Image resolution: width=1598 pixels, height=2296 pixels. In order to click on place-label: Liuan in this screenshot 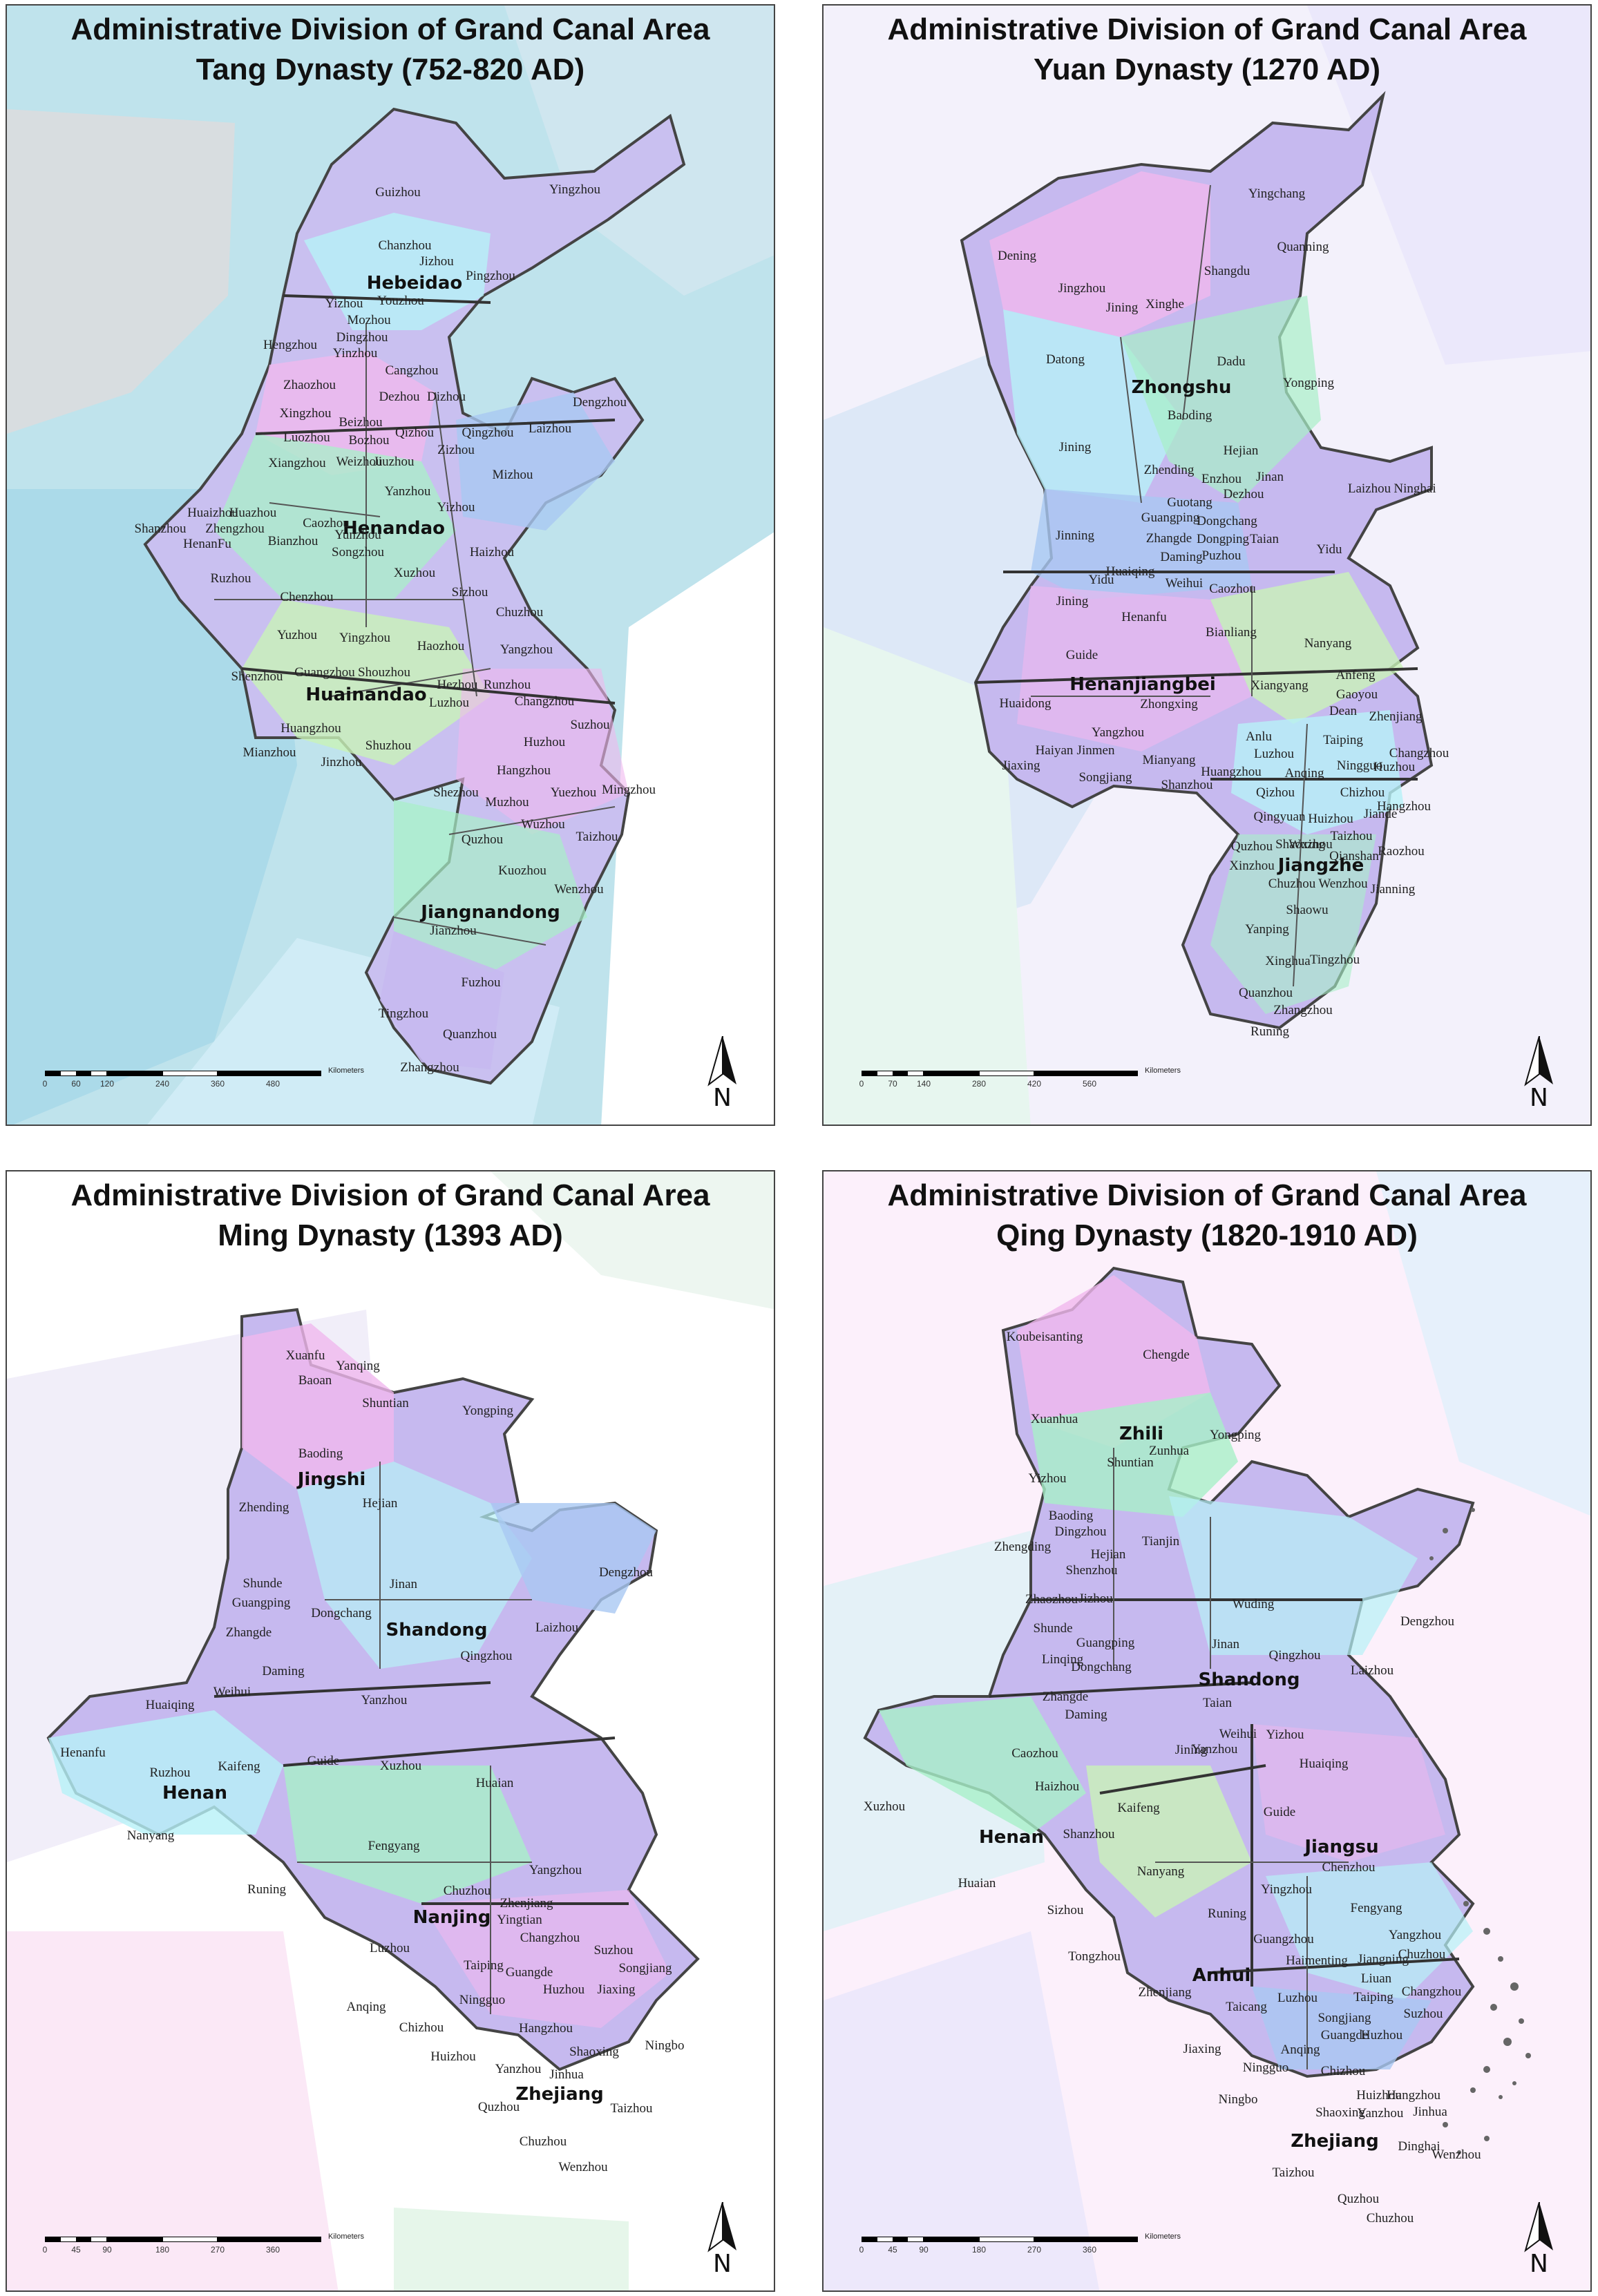, I will do `click(1376, 1978)`.